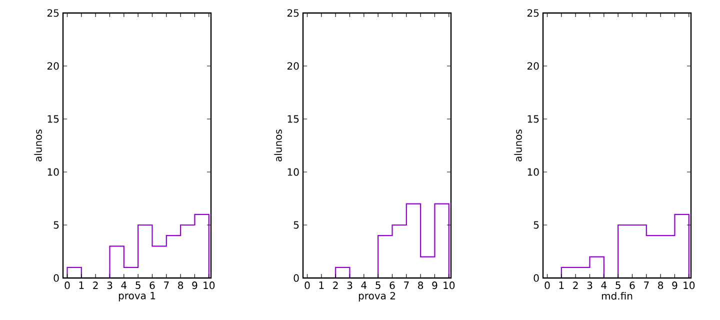  What do you see at coordinates (376, 297) in the screenshot?
I see `x-axis-title: prova 2` at bounding box center [376, 297].